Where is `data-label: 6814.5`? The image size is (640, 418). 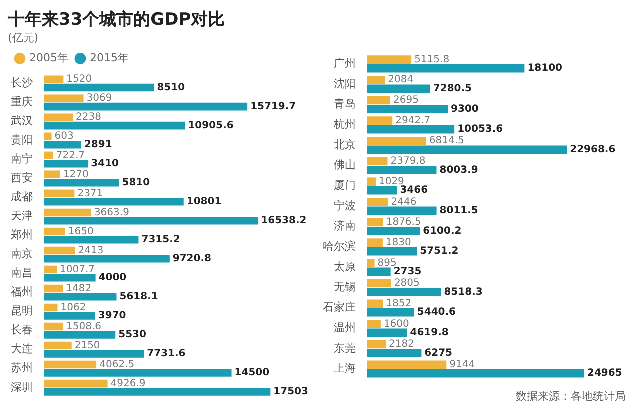
data-label: 6814.5 is located at coordinates (446, 141).